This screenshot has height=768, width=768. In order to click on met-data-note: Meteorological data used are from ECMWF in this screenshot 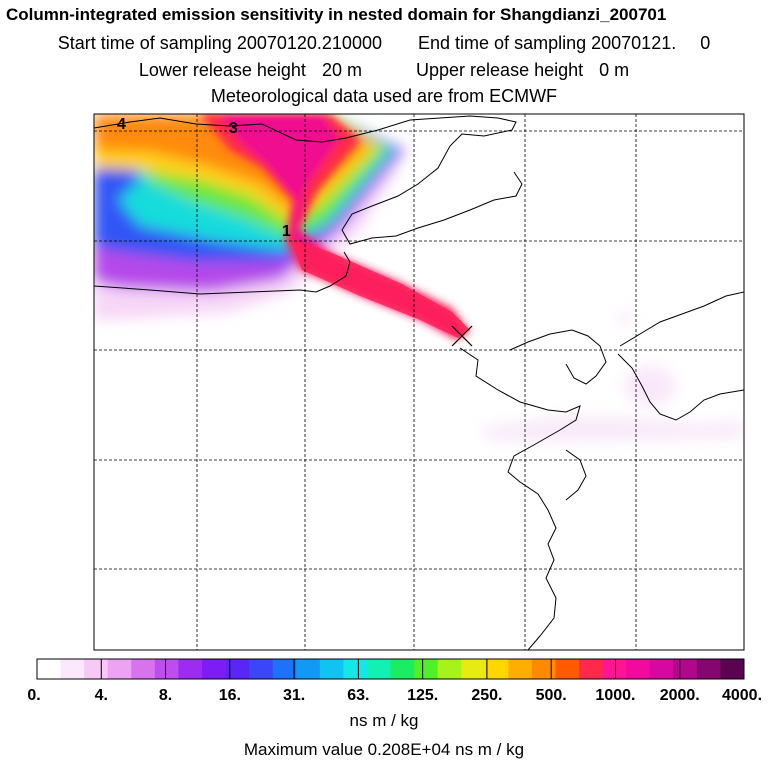, I will do `click(384, 96)`.